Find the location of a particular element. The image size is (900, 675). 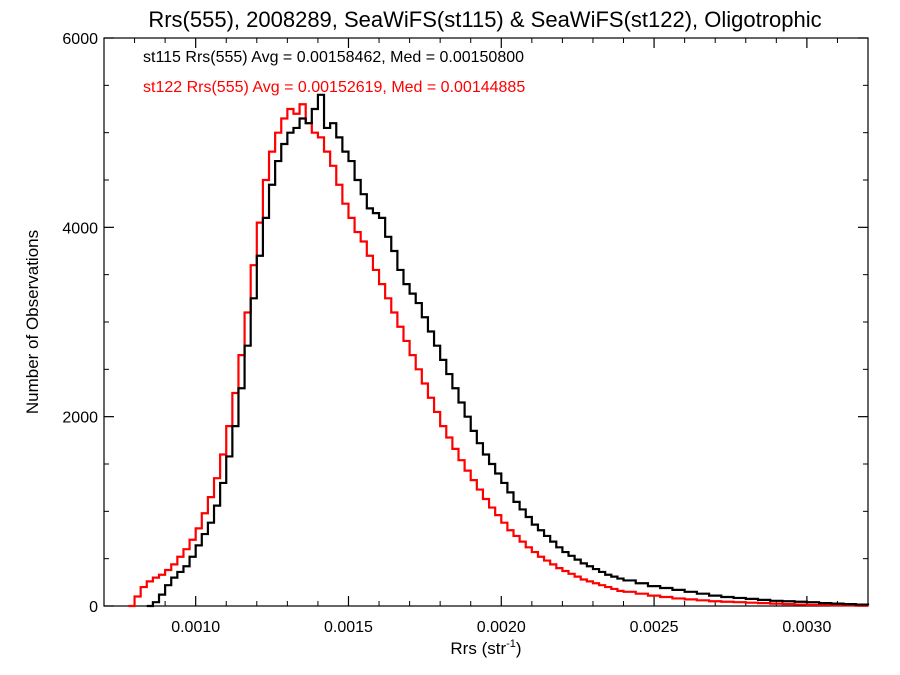

x-tick-label: 0.0025 is located at coordinates (654, 627).